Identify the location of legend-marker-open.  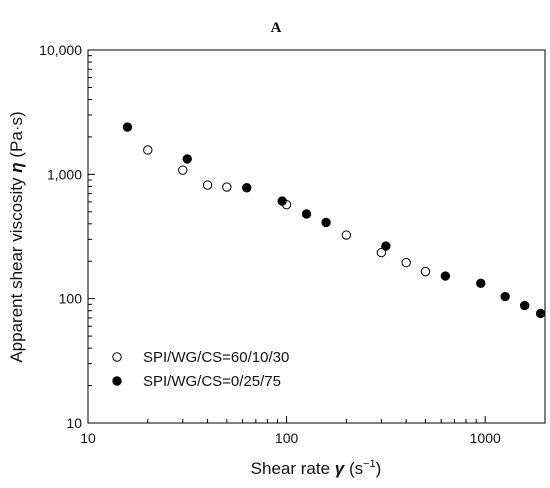
(117, 357).